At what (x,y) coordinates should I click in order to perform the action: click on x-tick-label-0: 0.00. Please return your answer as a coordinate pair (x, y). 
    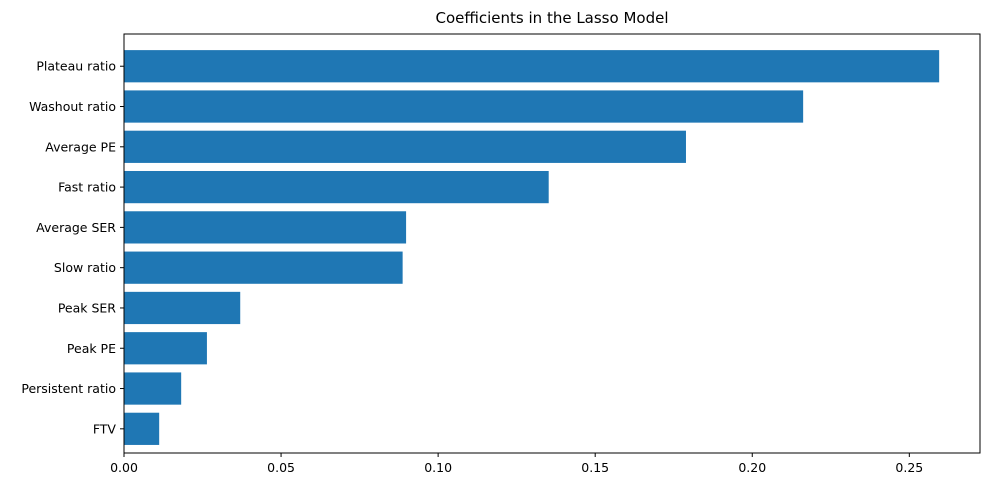
    Looking at the image, I should click on (124, 467).